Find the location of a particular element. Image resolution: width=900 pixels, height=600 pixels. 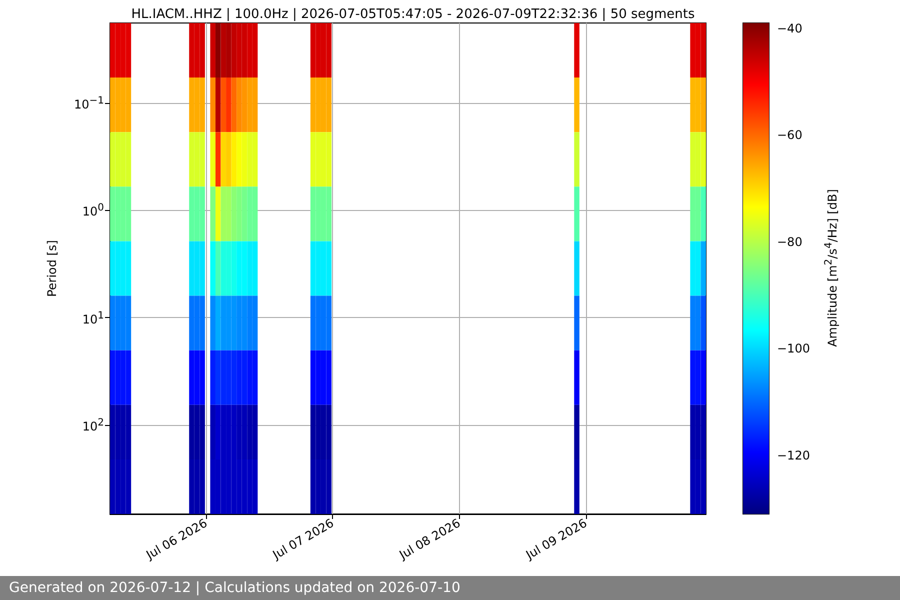

chart-title: HL.IACM..HHZ | 100.0Hz | 2026-07-05T05:47:05 - 2026-07-09T22:32:36 | 50 segments is located at coordinates (413, 14).